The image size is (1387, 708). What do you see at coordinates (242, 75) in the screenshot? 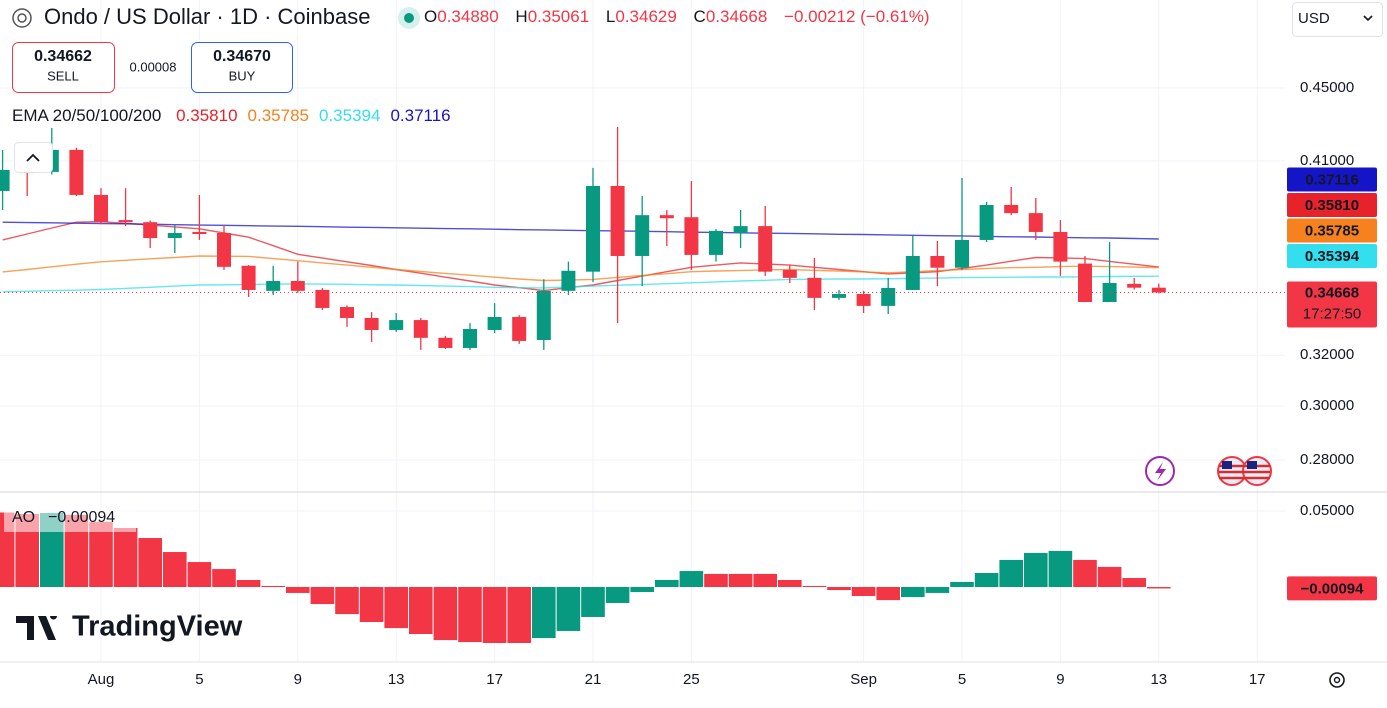
I see `buy-label: BUY` at bounding box center [242, 75].